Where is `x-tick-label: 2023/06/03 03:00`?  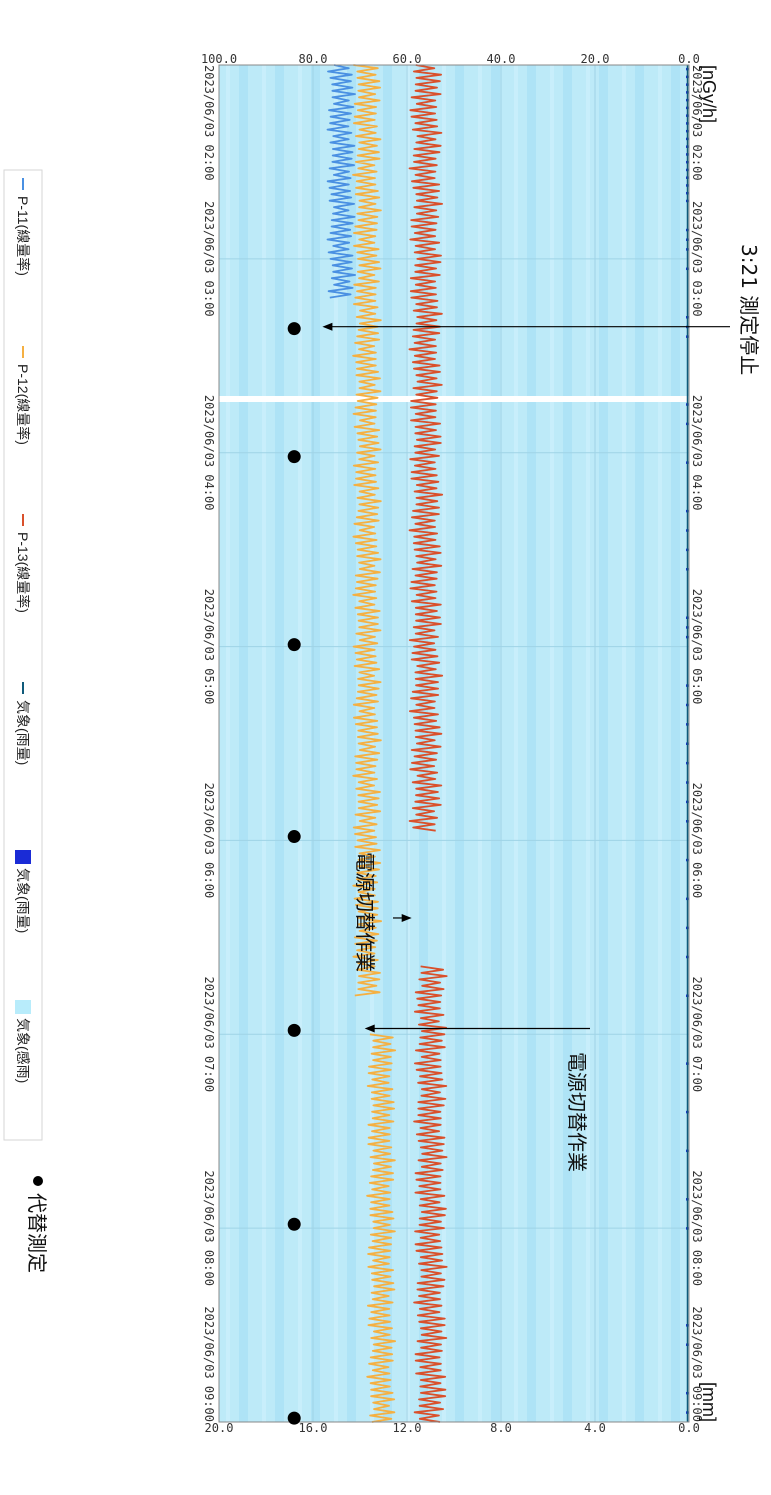 x-tick-label: 2023/06/03 03:00 is located at coordinates (697, 259).